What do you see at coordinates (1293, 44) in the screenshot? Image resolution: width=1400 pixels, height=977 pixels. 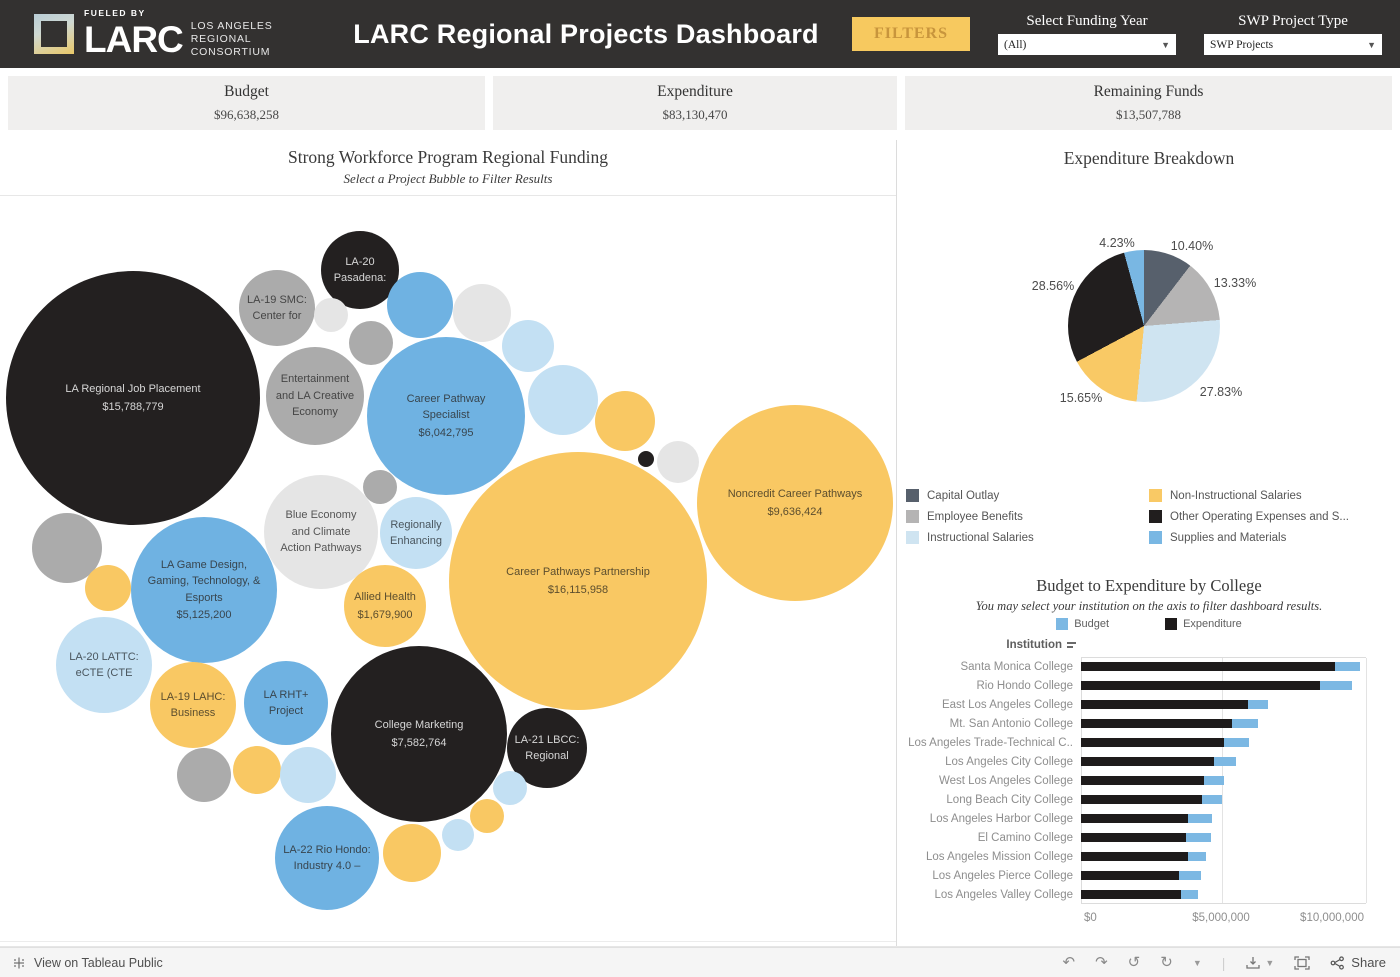 I see `project-type-select: SWP Projects ▼` at bounding box center [1293, 44].